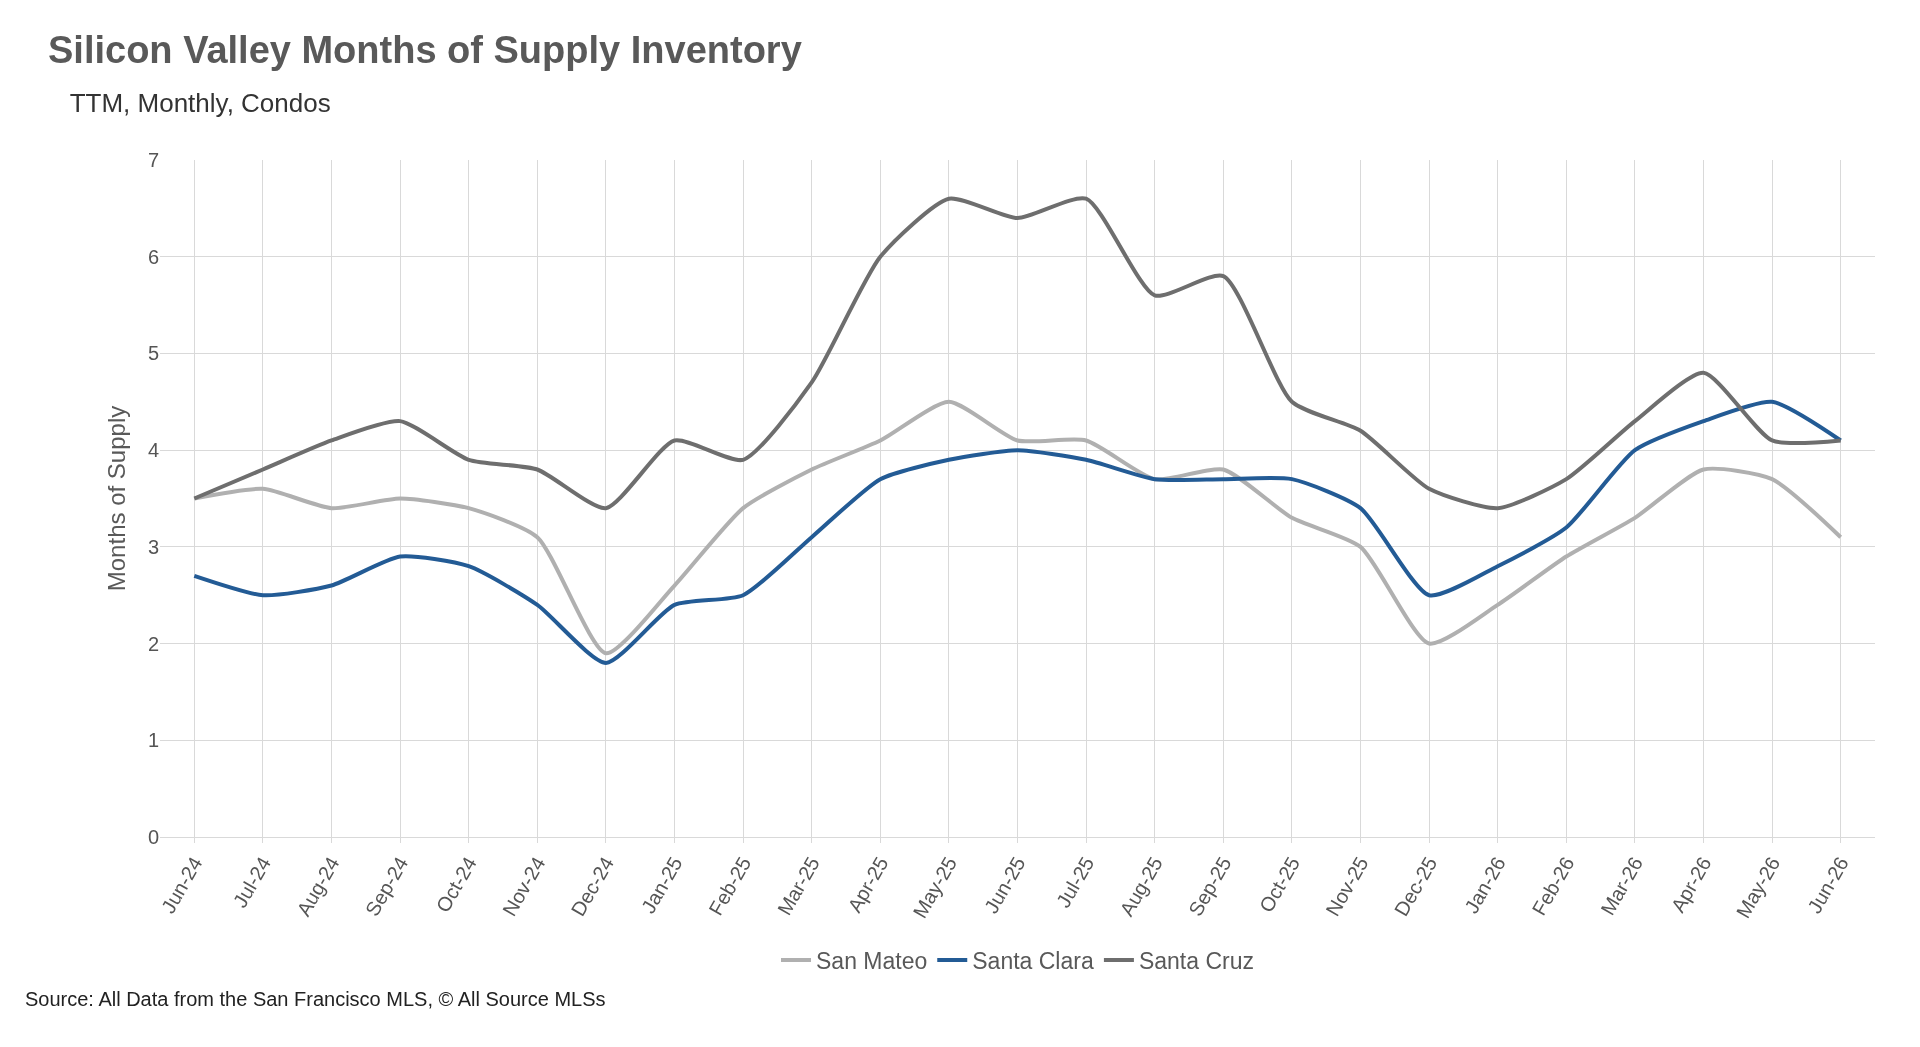 This screenshot has height=1047, width=1920. Describe the element at coordinates (872, 960) in the screenshot. I see `legend-label: San Mateo` at that location.